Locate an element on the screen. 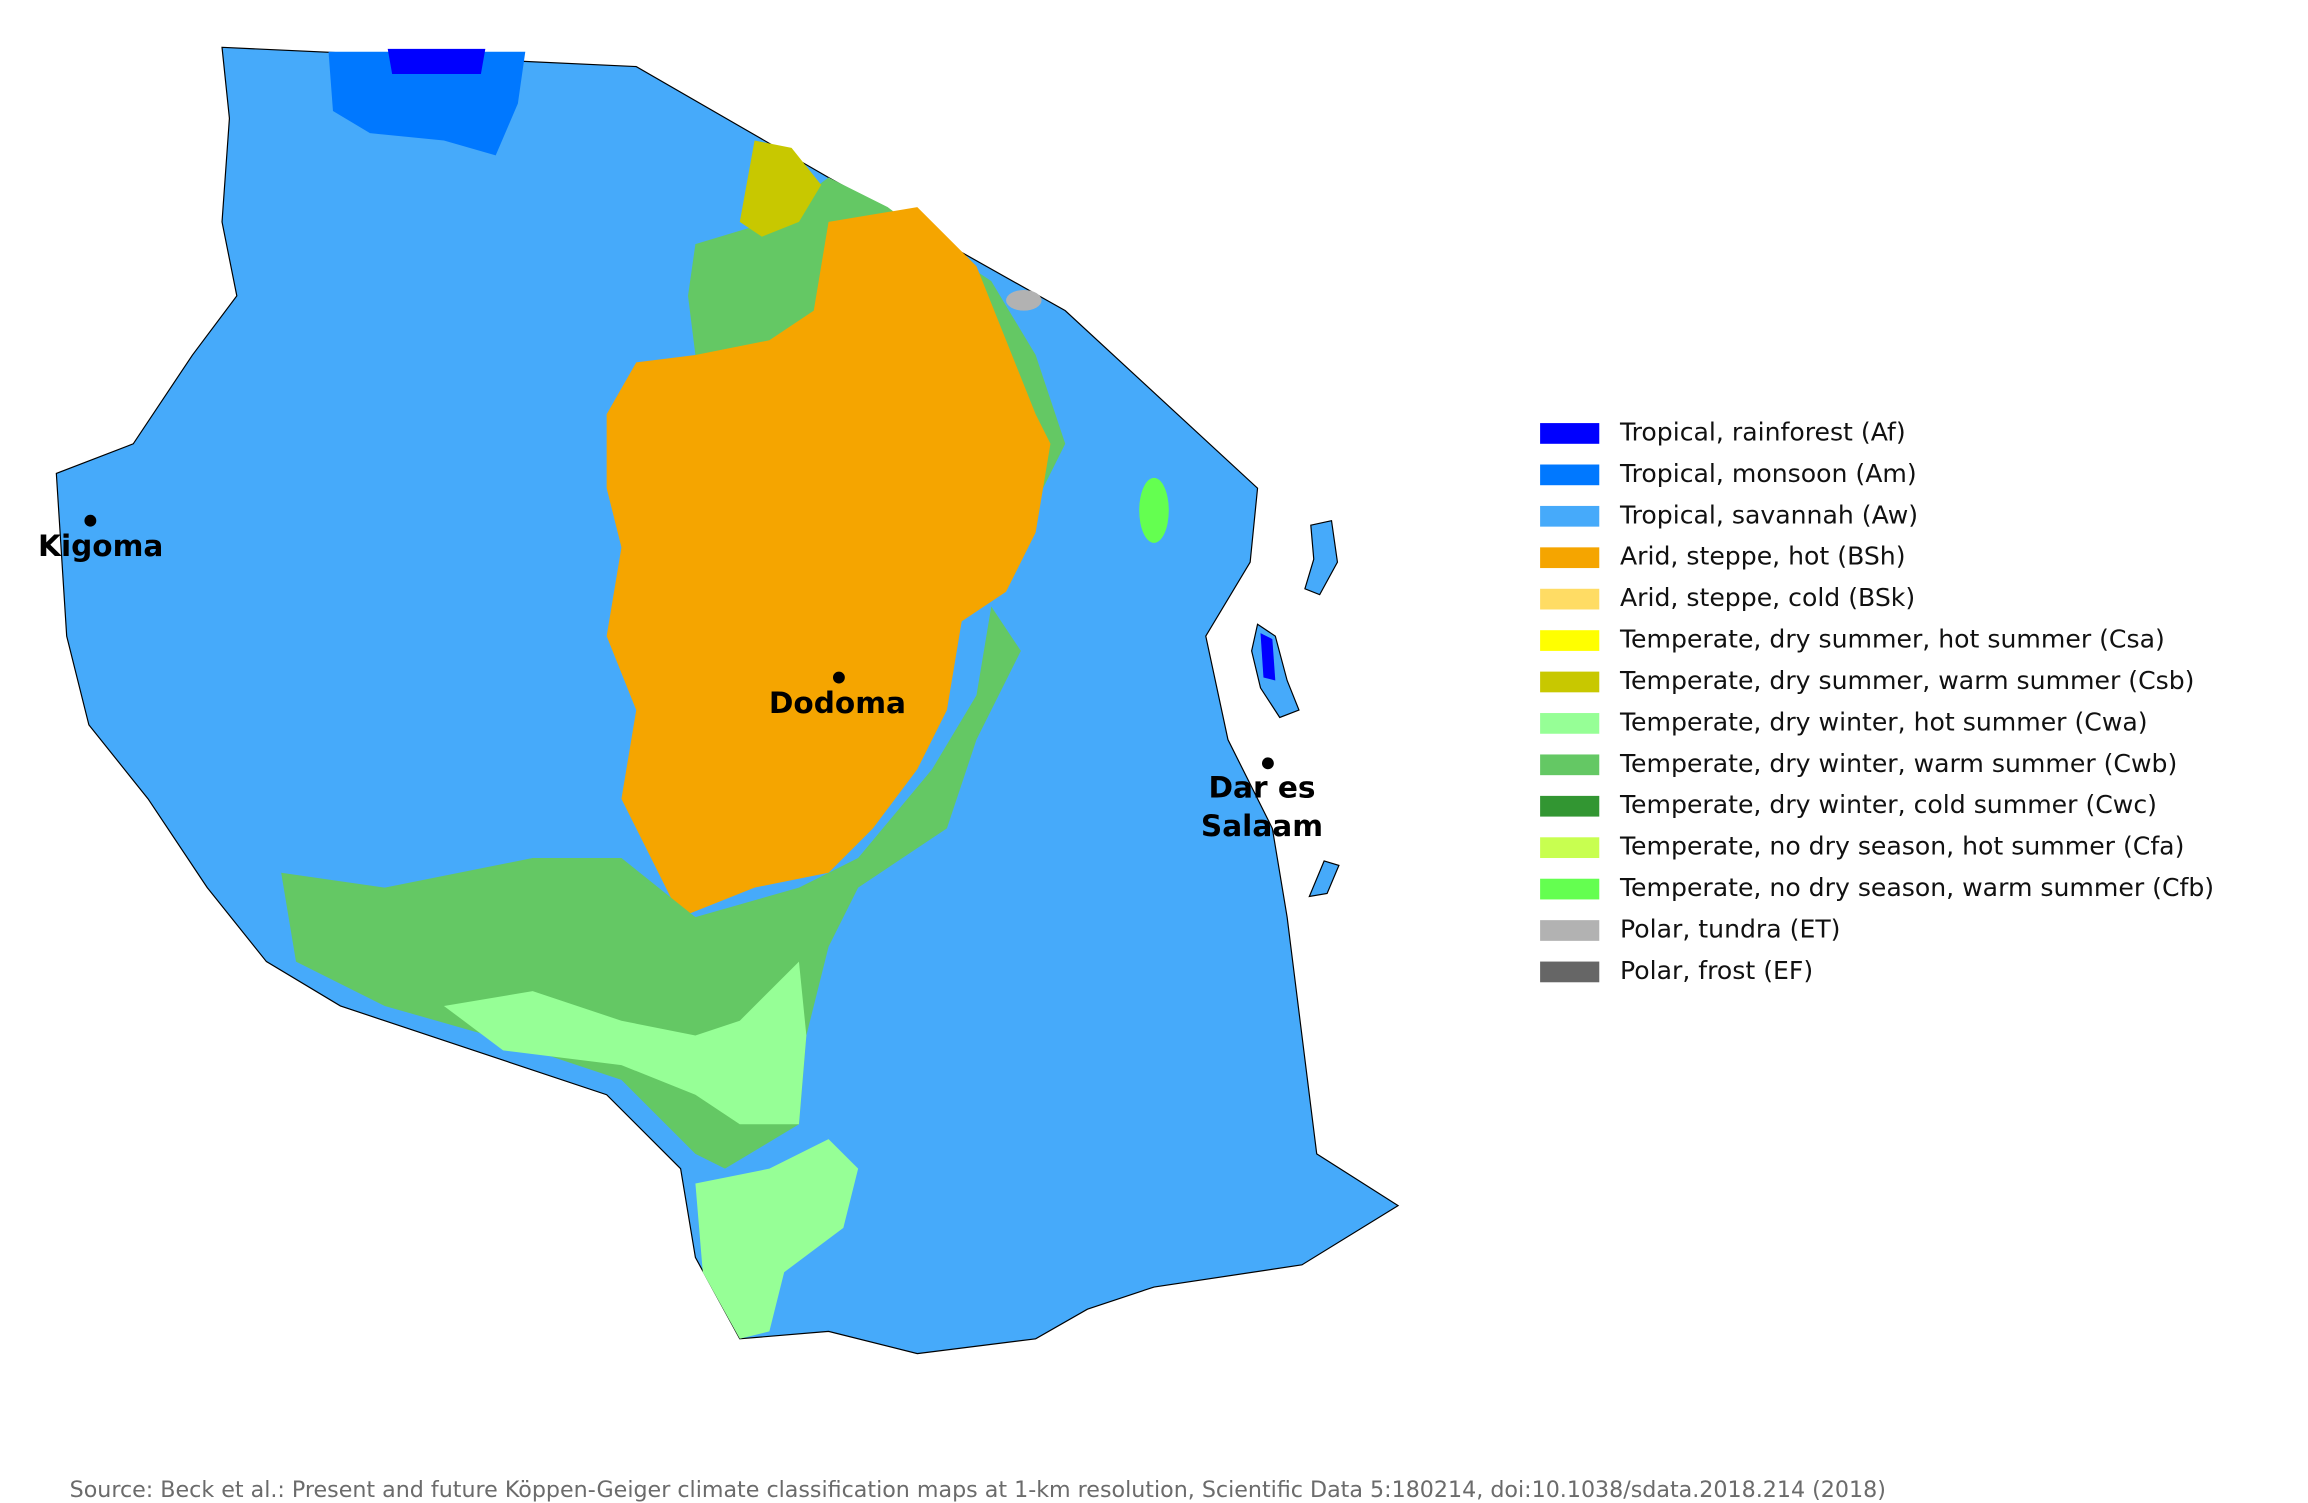 The height and width of the screenshot is (1503, 2308). legend-label: Polar, tundra (ET) is located at coordinates (1730, 928).